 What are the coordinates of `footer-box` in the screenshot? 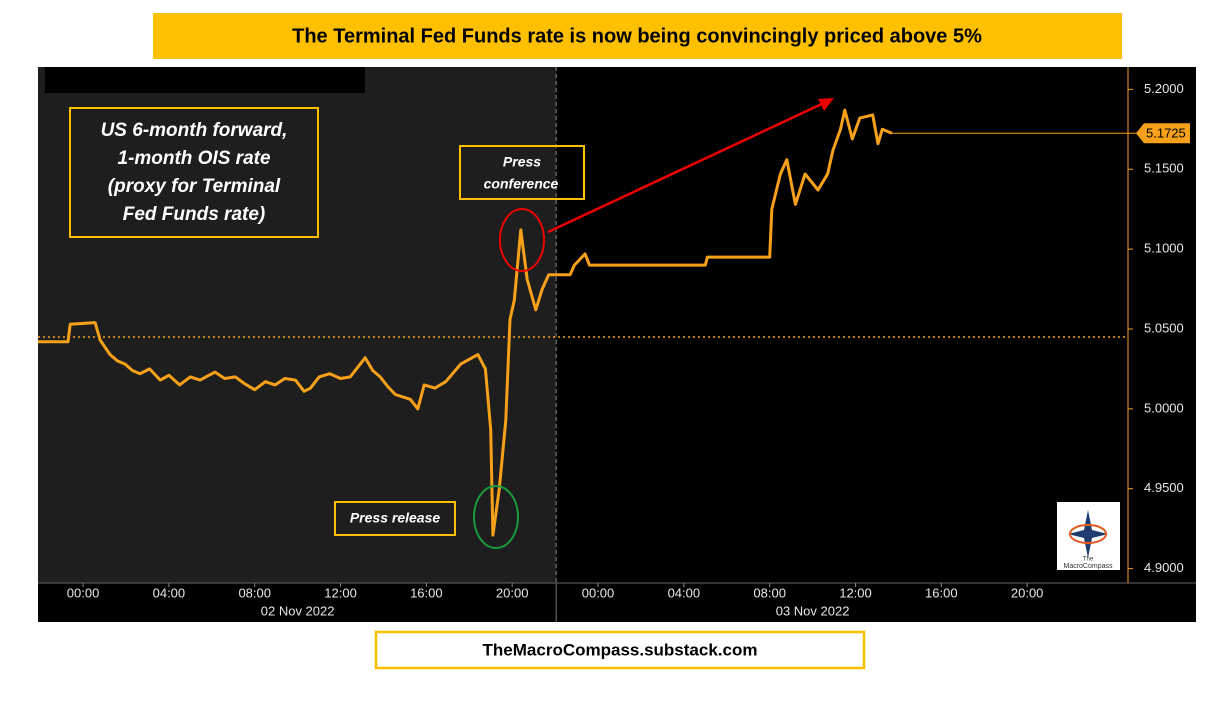 It's located at (620, 650).